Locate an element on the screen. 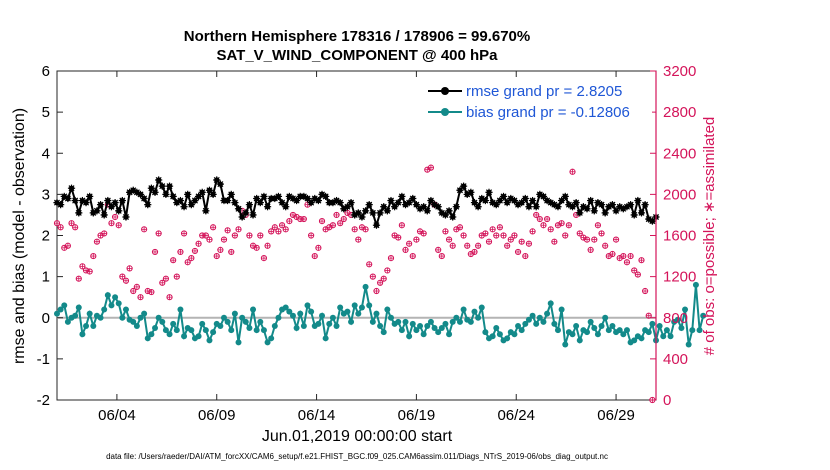  y-axis-right: 0 400 800 1200 1600 2000 2400 2800 3200 is located at coordinates (673, 236).